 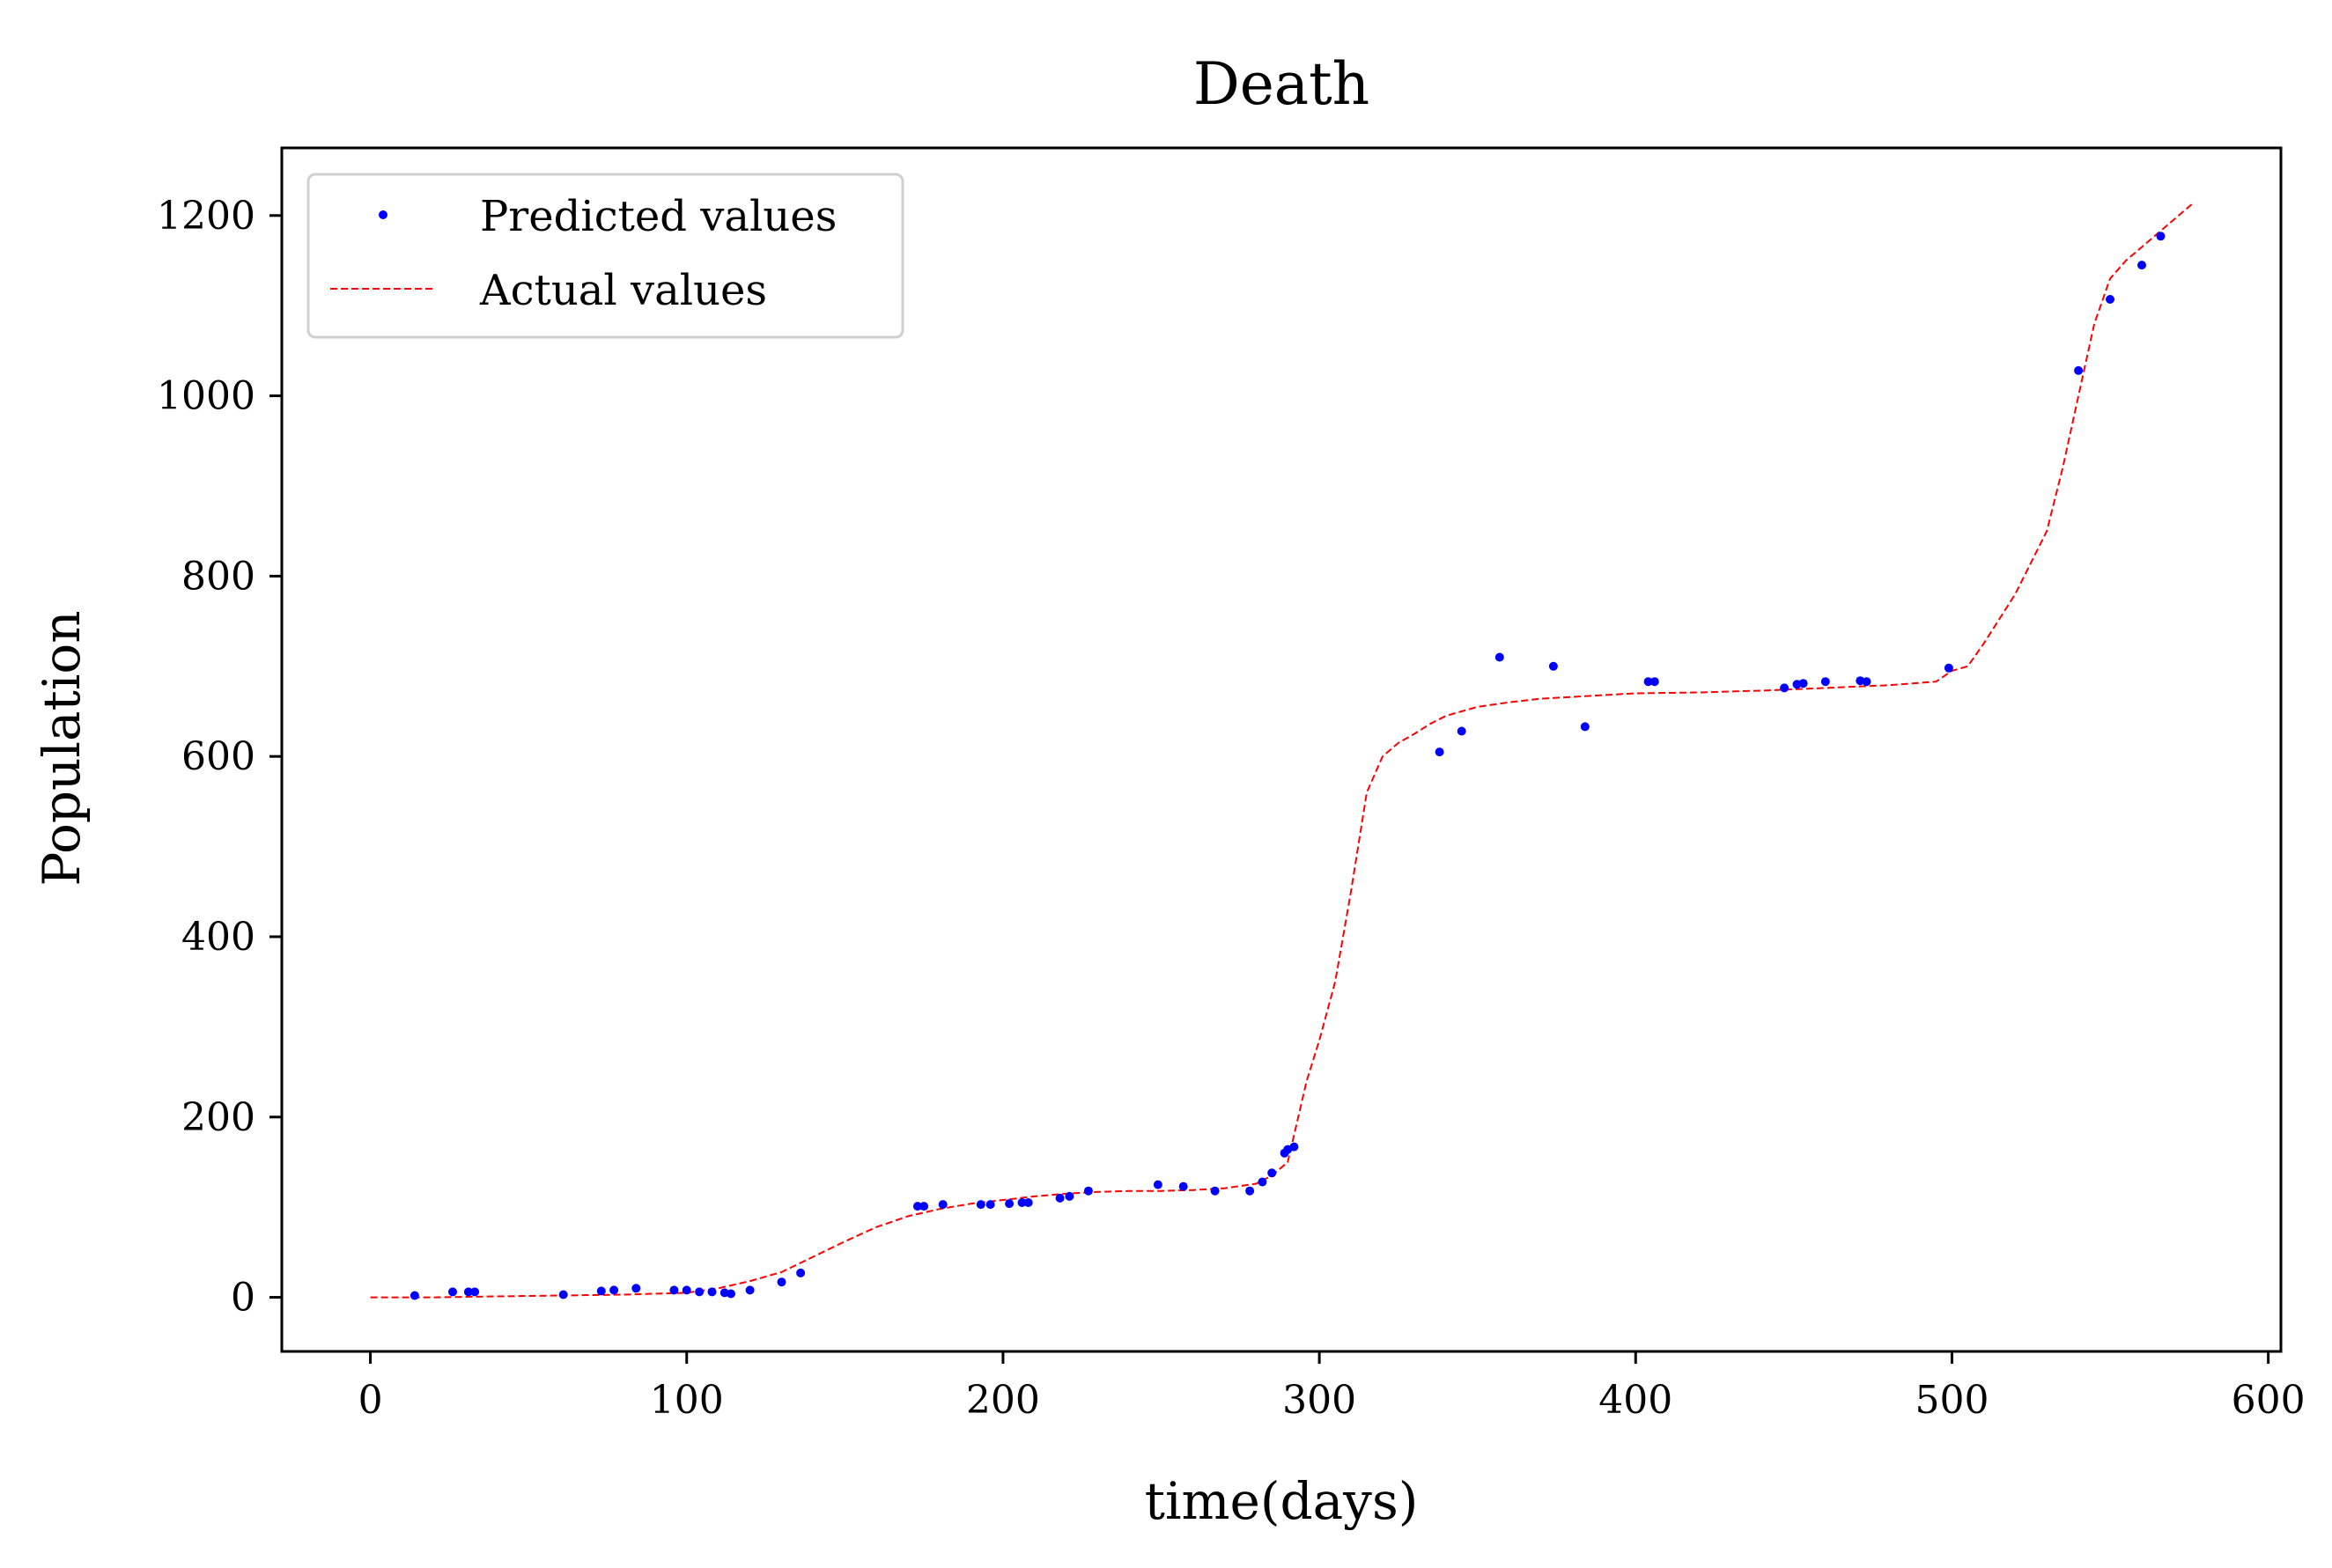 I want to click on chart-title: Death, so click(x=1281, y=84).